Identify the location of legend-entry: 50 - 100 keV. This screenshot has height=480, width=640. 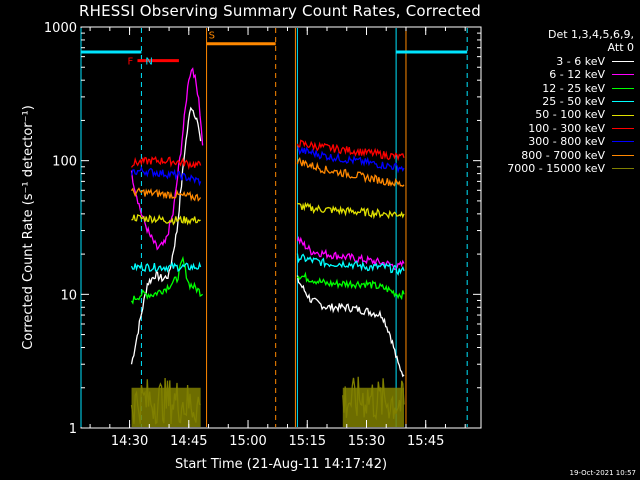
(570, 114).